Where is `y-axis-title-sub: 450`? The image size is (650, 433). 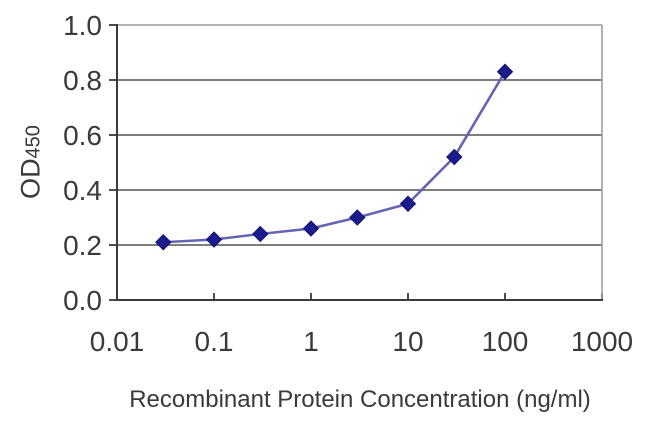
y-axis-title-sub: 450 is located at coordinates (33, 142).